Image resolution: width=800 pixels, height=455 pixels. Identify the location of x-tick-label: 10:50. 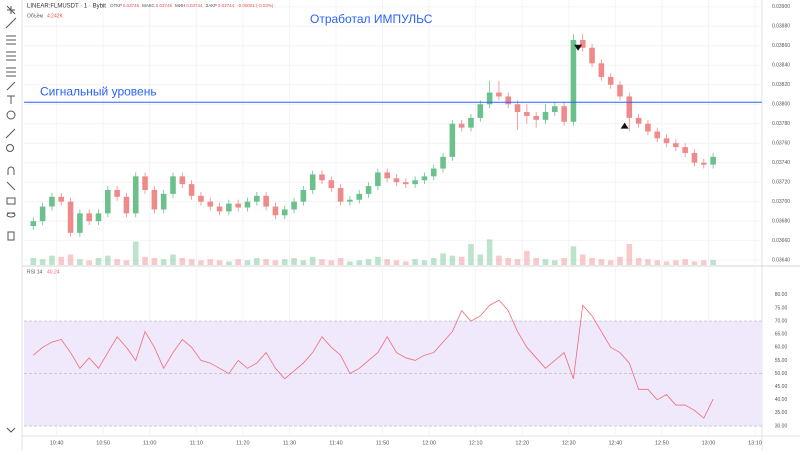
(103, 443).